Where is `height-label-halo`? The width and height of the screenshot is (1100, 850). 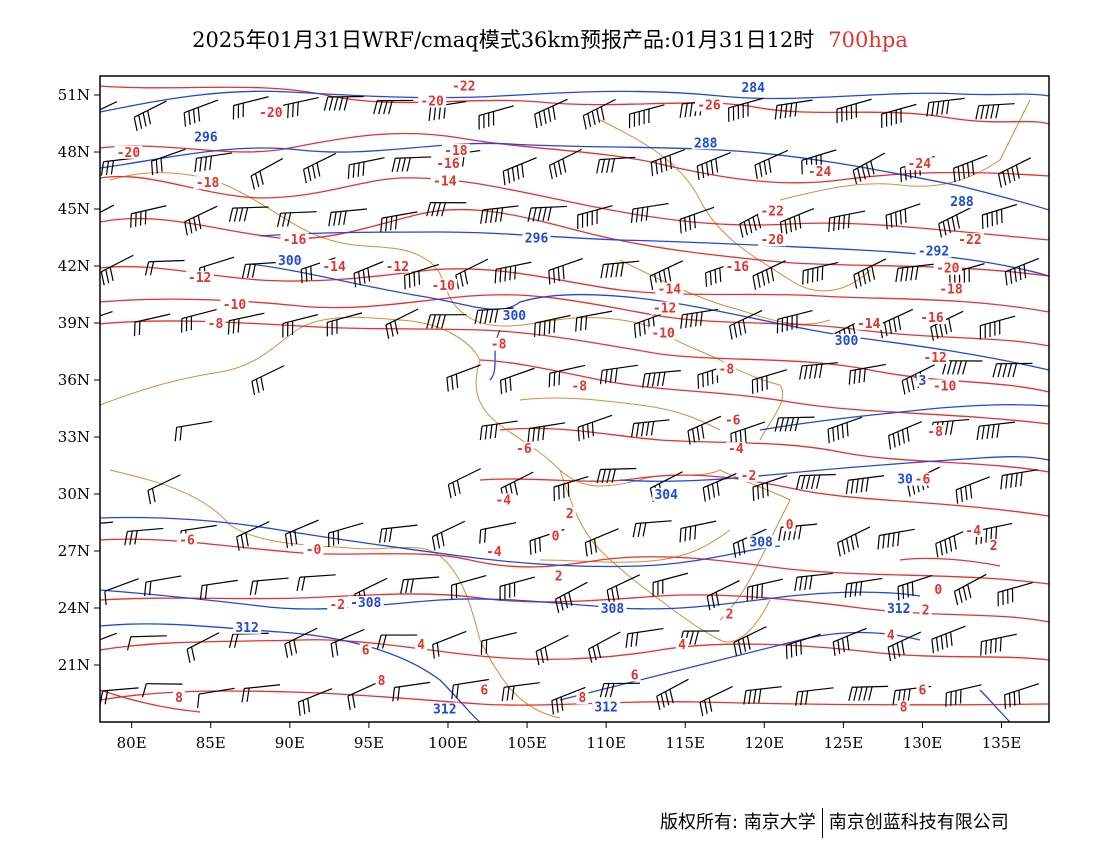
height-label-halo is located at coordinates (365, 603).